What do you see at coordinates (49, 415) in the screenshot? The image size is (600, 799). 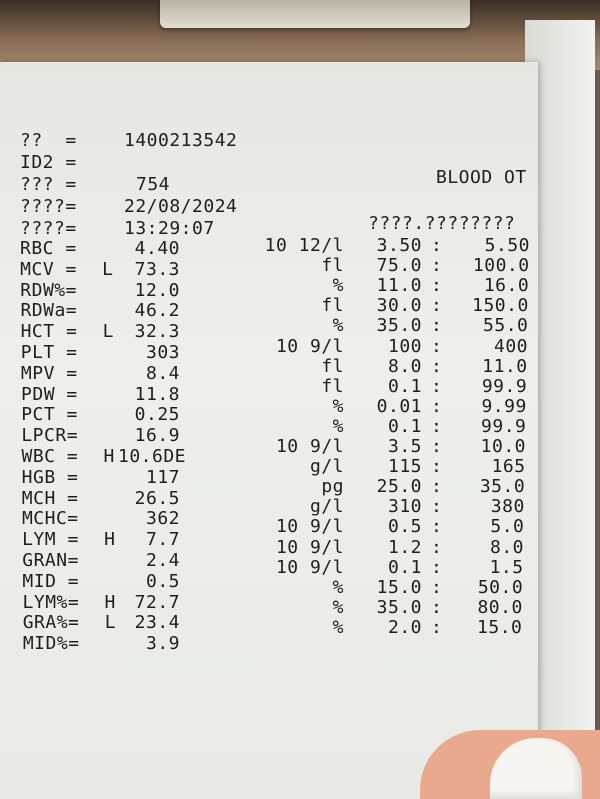 I see `result-name: PCT =` at bounding box center [49, 415].